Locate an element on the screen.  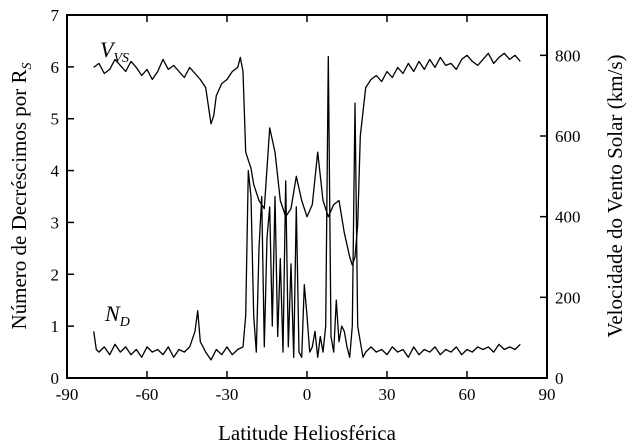
y-left-tick-label: 5 is located at coordinates (55, 119).